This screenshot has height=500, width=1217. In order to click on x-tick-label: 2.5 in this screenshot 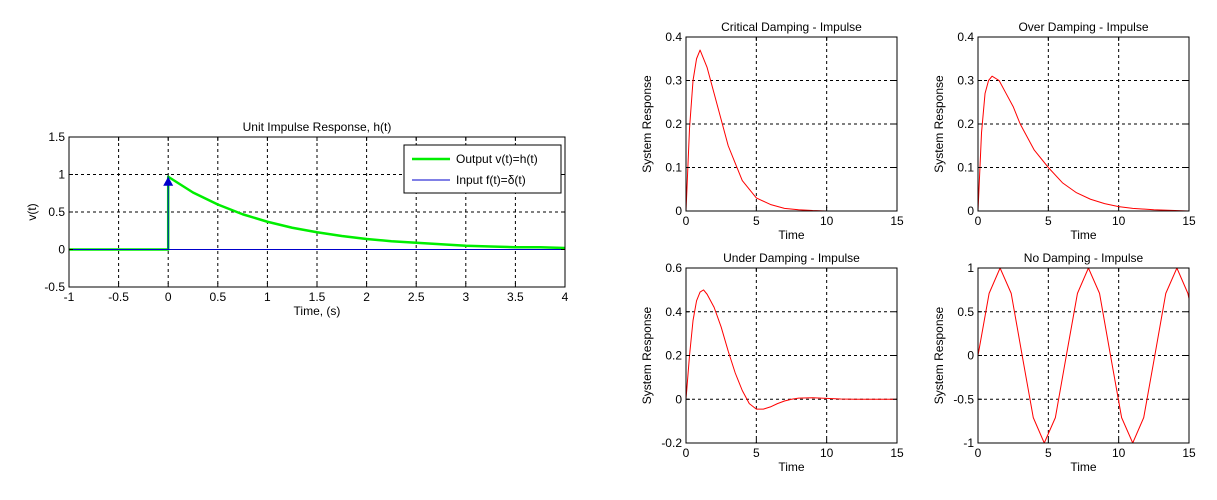, I will do `click(416, 297)`.